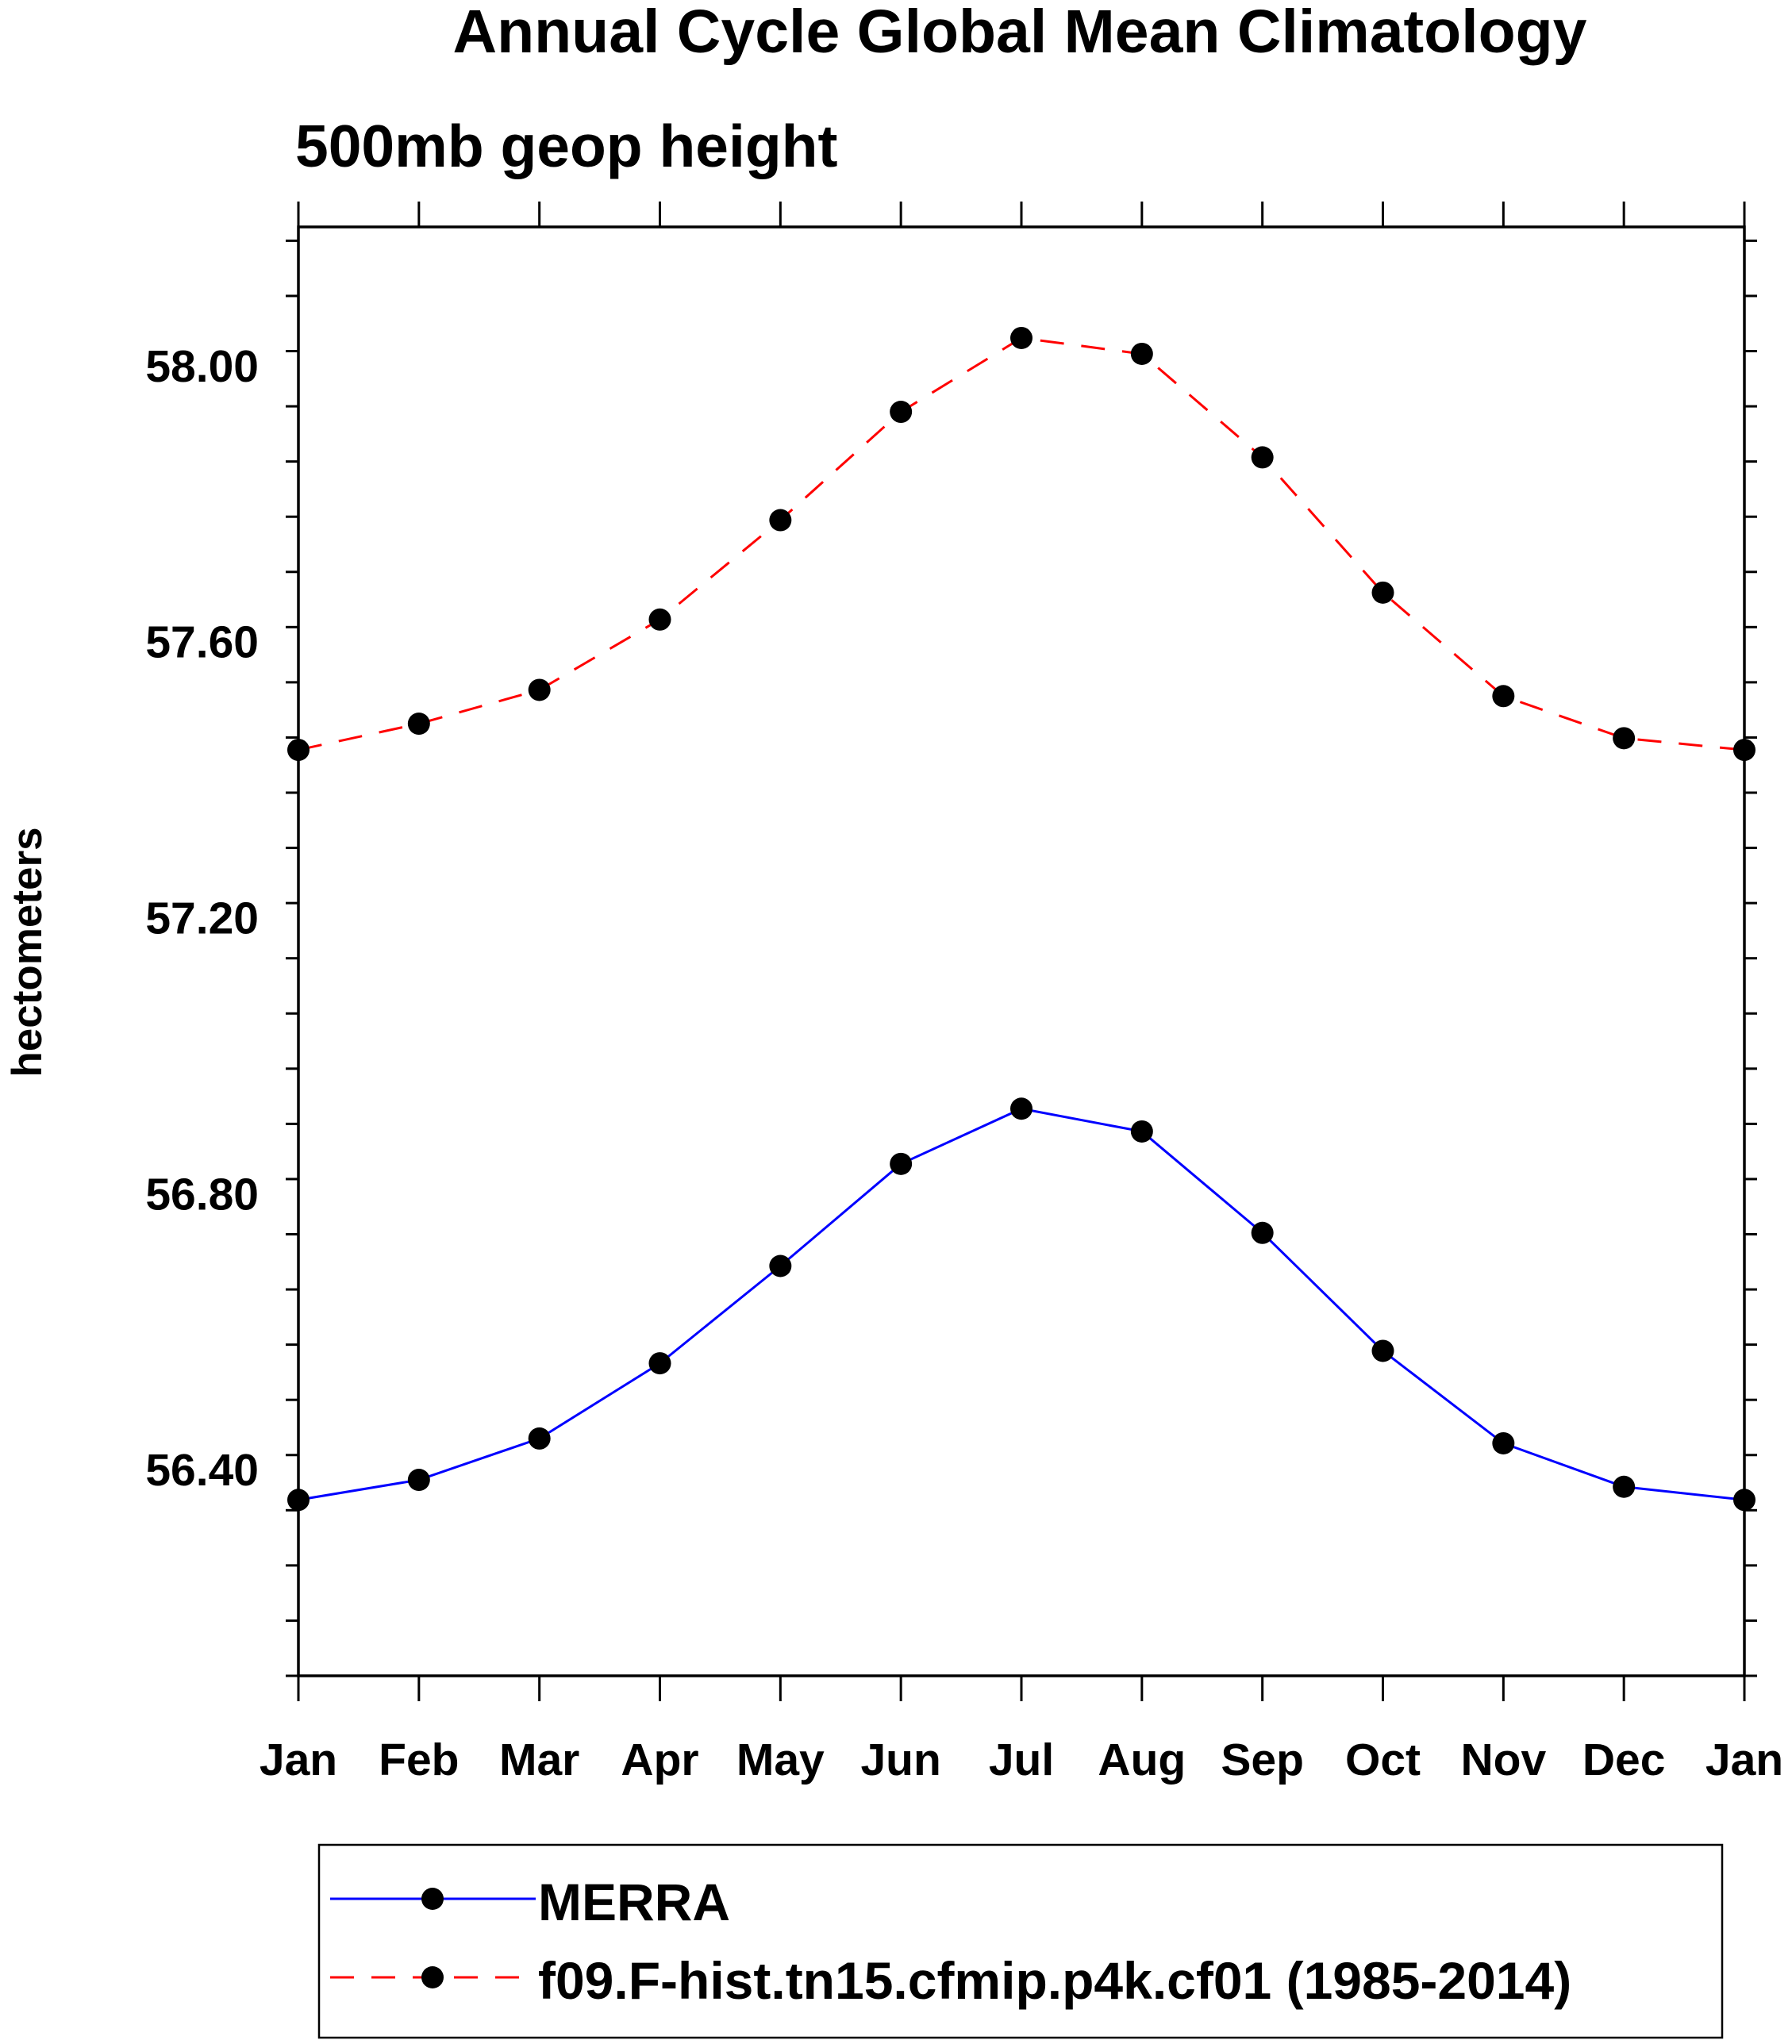 This screenshot has width=1792, height=2044. Describe the element at coordinates (1624, 1760) in the screenshot. I see `x-tick-label-dec: Dec` at that location.